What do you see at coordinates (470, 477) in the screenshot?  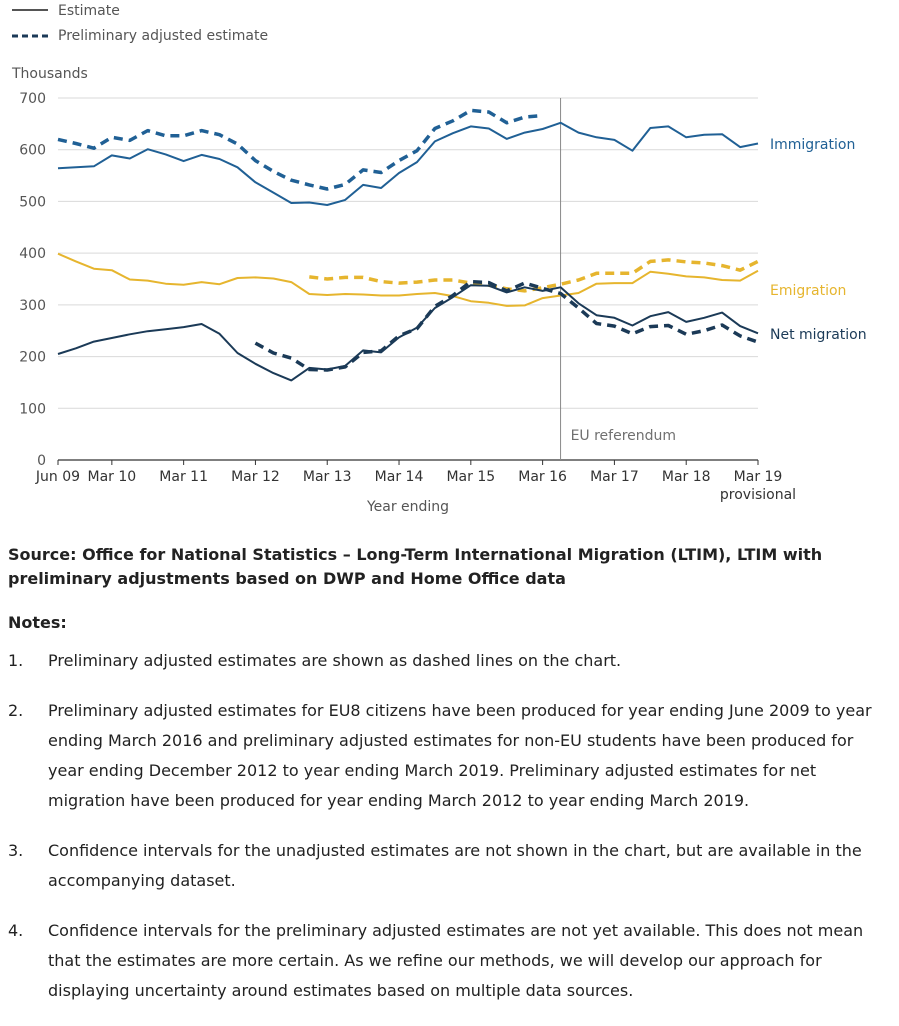 I see `x-tick-label: Mar 15` at bounding box center [470, 477].